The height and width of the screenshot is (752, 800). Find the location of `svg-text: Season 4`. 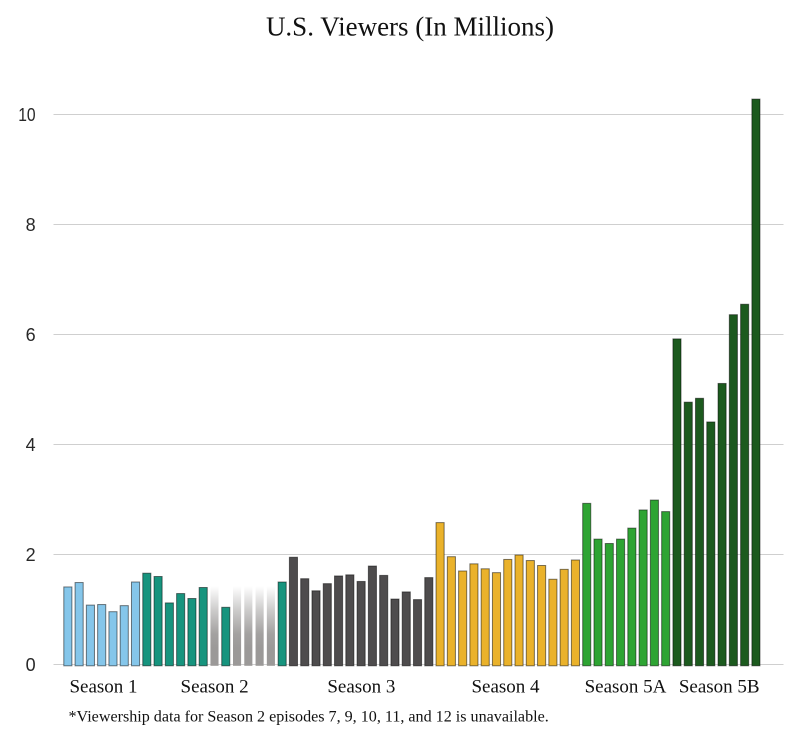

svg-text: Season 4 is located at coordinates (505, 687).